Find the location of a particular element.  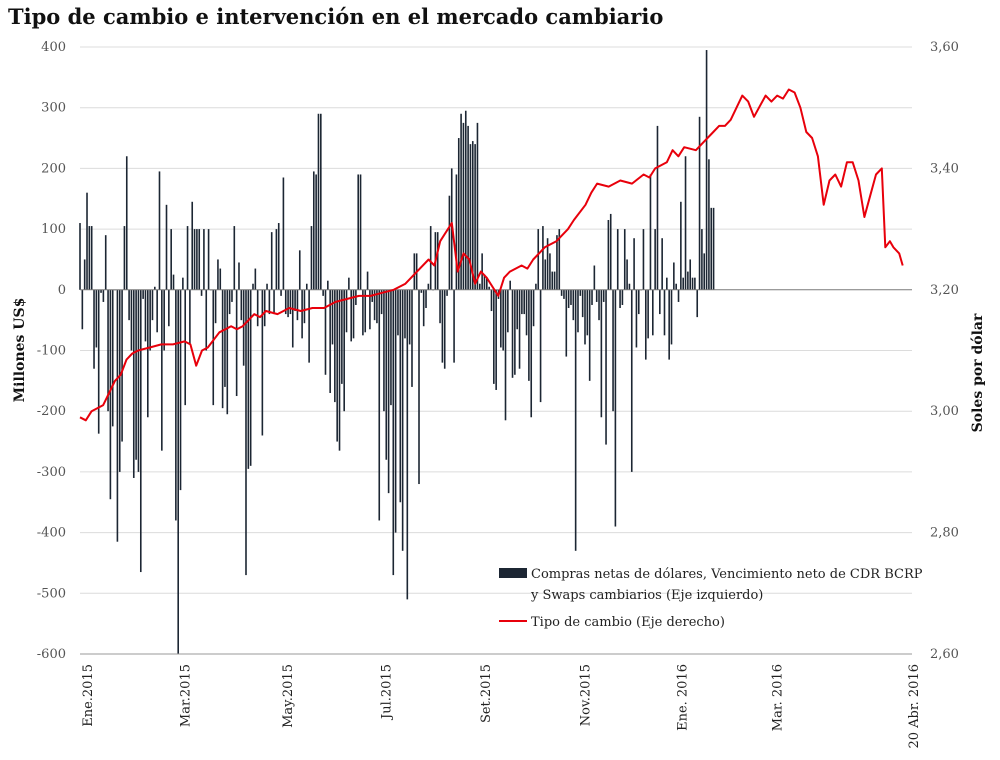

left-tick-label: 100 is located at coordinates (53, 229).